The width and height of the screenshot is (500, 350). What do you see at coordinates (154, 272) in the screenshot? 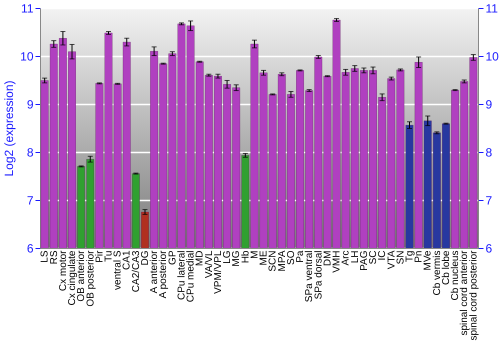
I see `x-tick-label: A anterior` at bounding box center [154, 272].